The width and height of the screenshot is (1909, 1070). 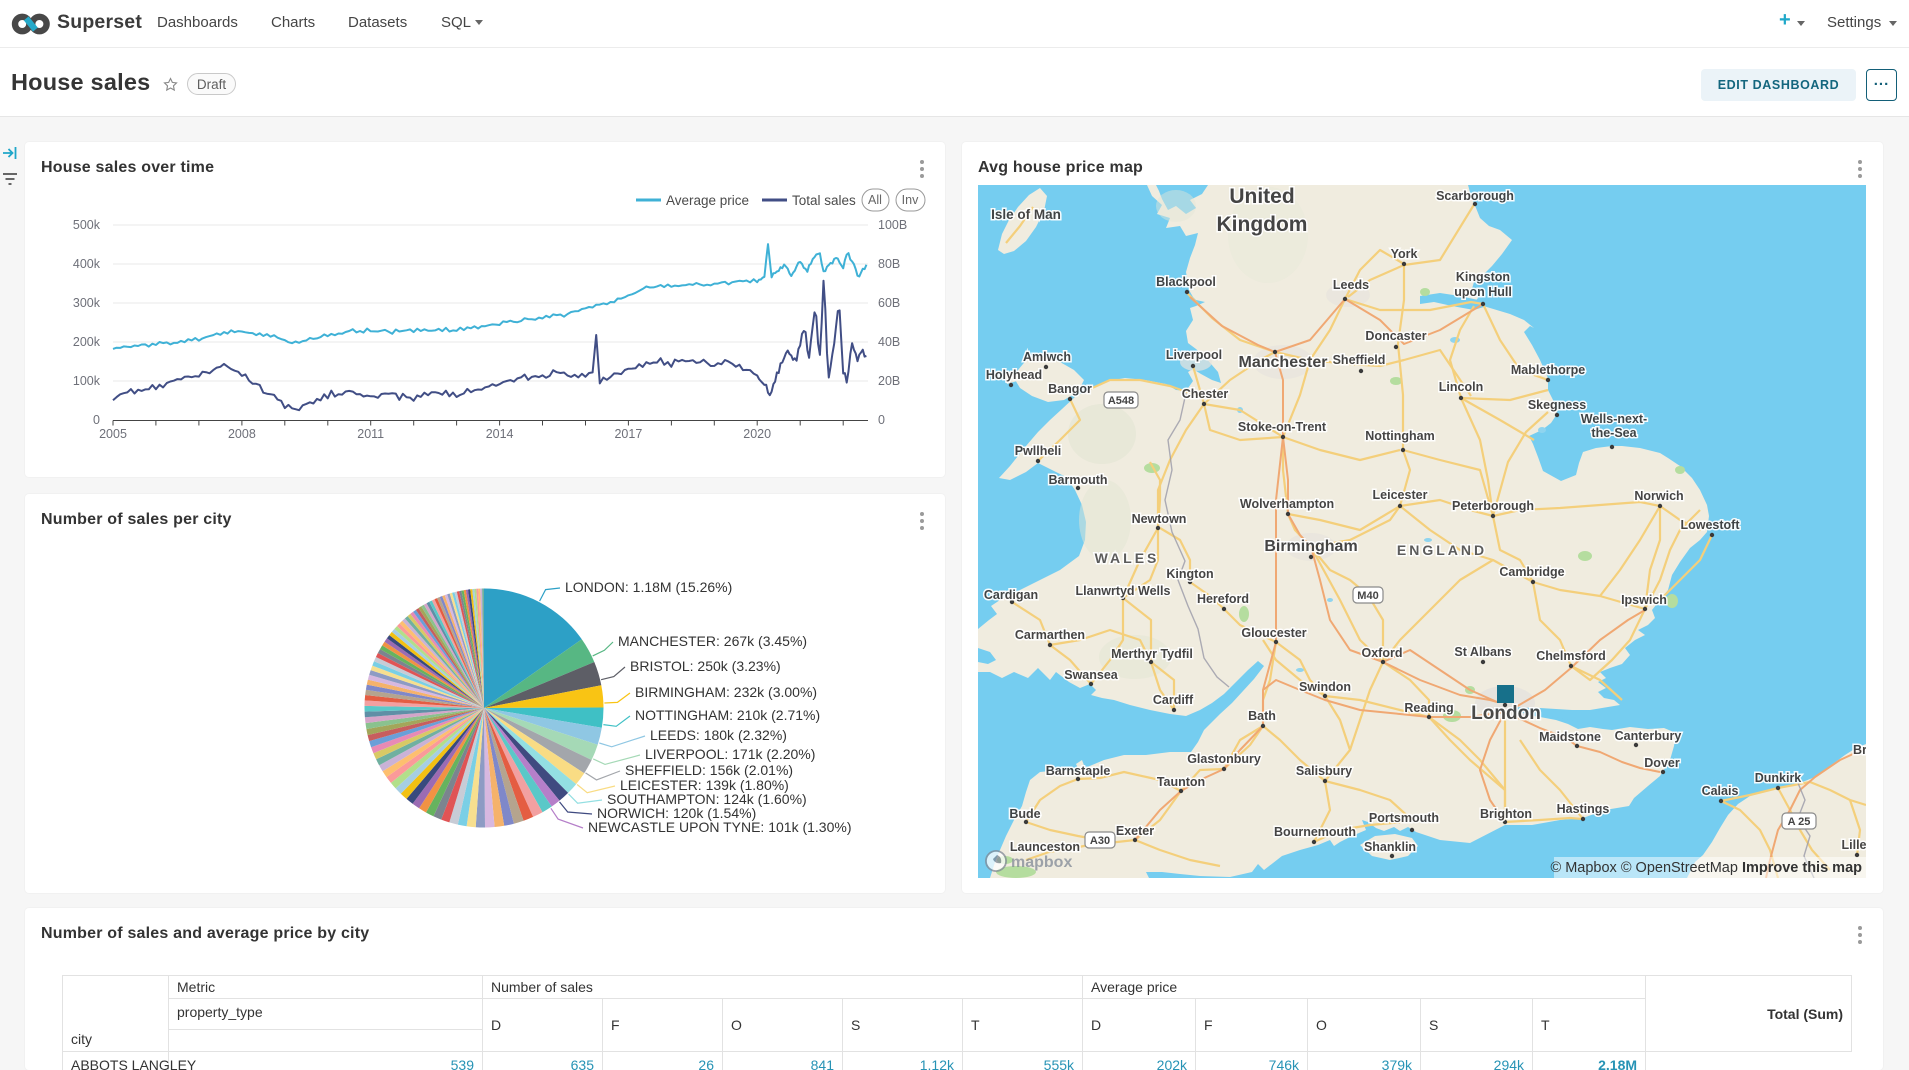 I want to click on svg-text: Dunkirk, so click(x=1778, y=778).